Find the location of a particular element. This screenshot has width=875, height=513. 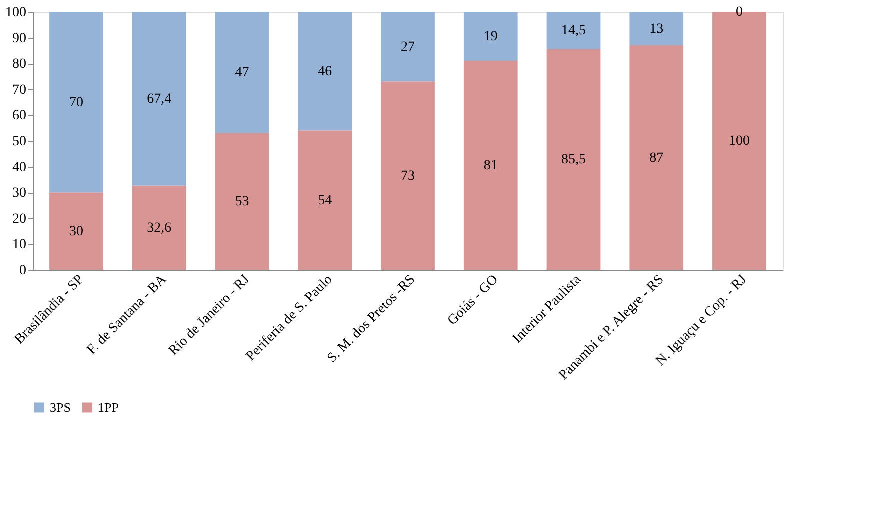

data-label: 54 is located at coordinates (325, 200).